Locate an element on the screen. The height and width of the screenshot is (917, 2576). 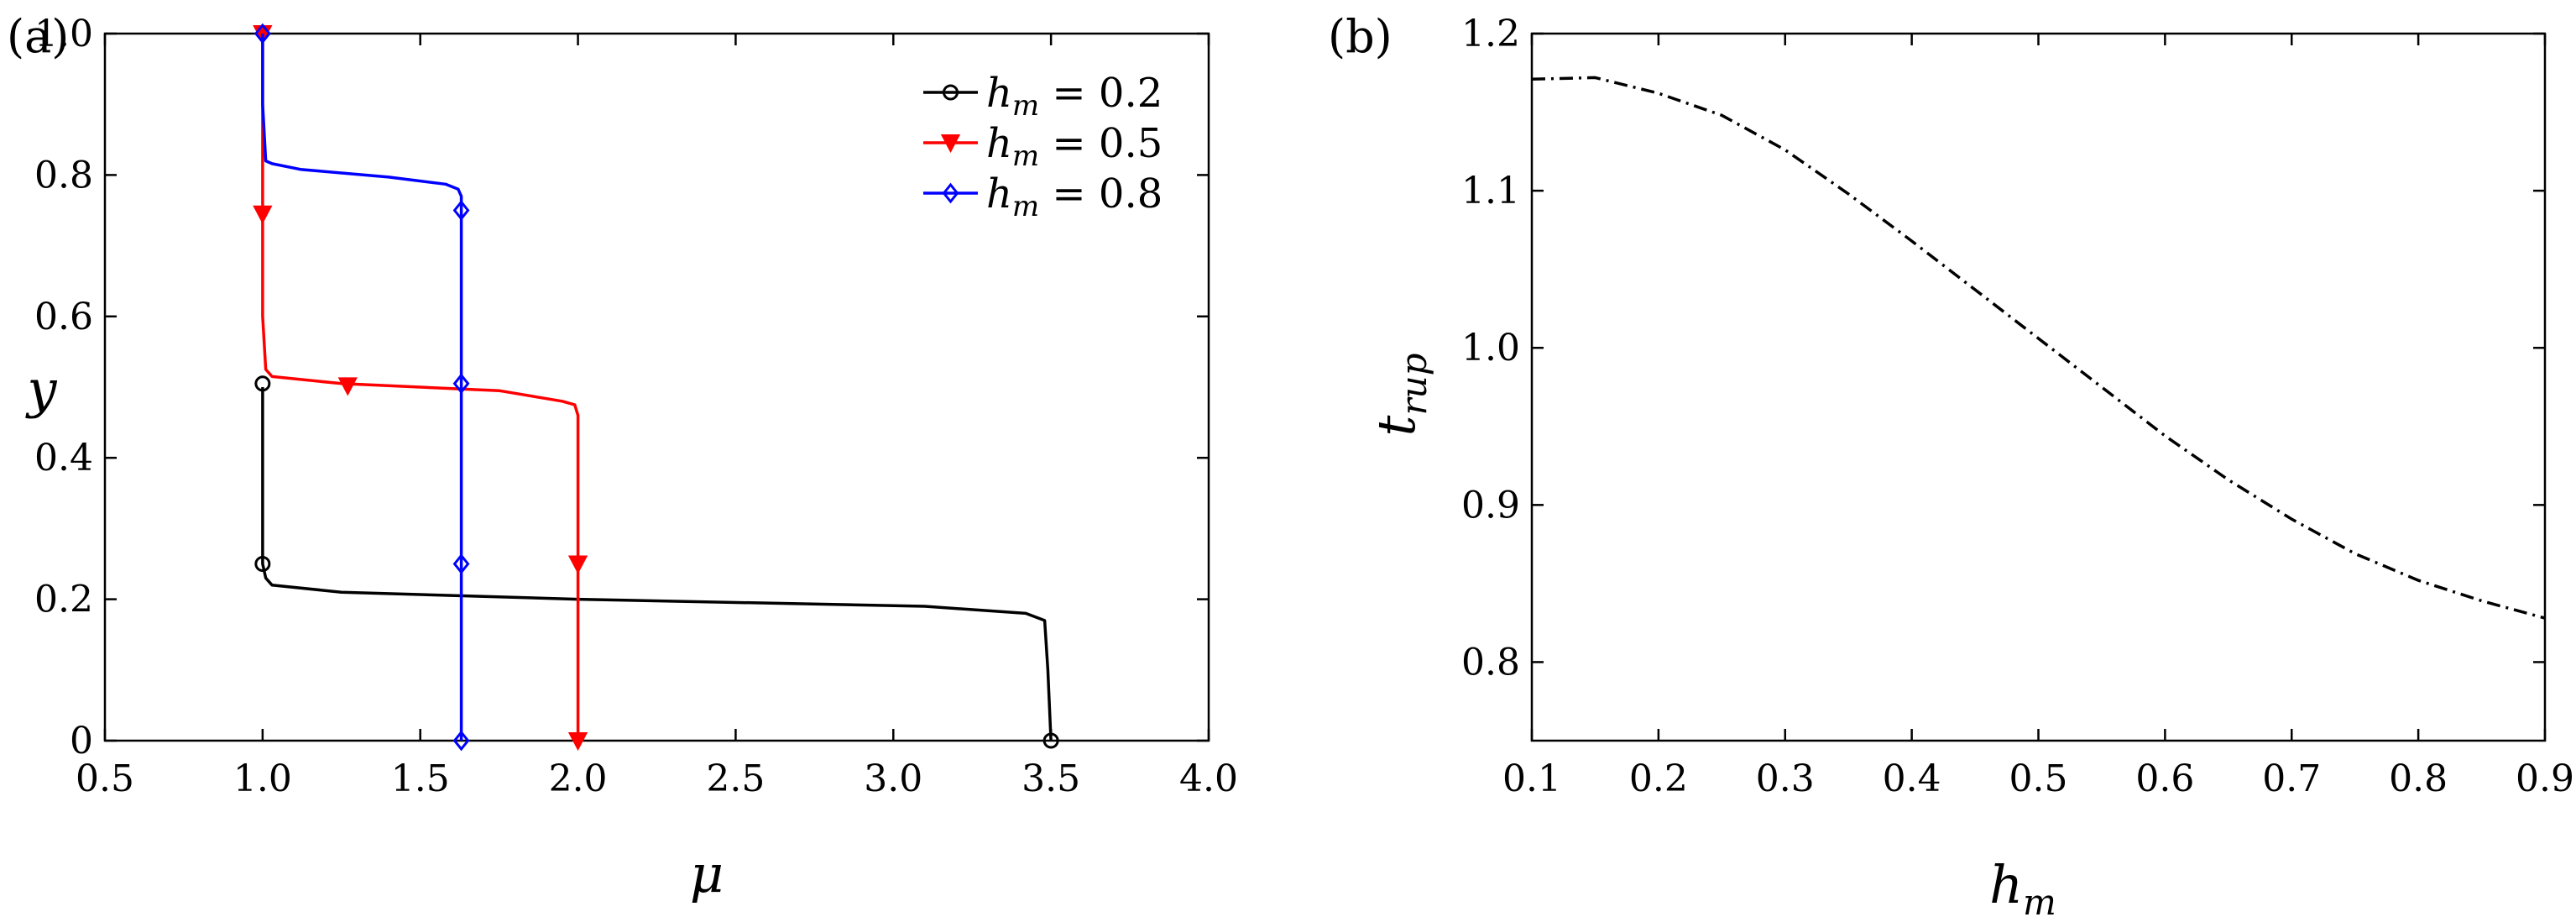
legend-entry-2-base: h is located at coordinates (999, 193).